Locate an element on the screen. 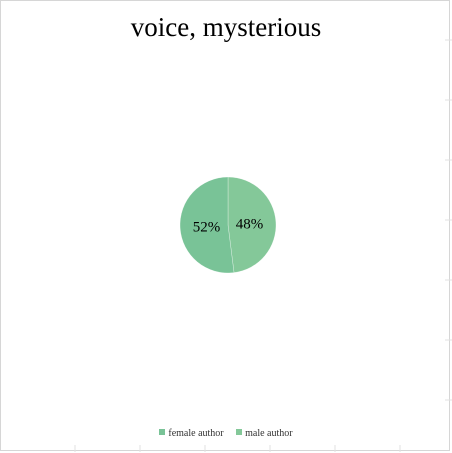 This screenshot has height=453, width=452. pie-label-female-author: 52% is located at coordinates (207, 227).